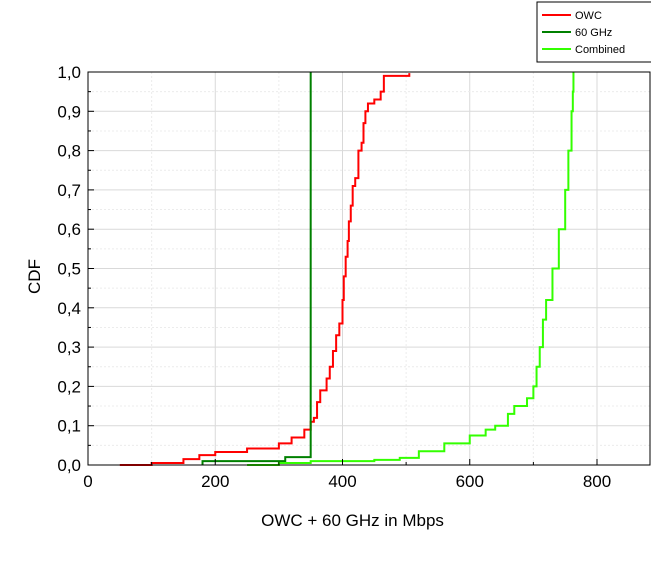 The height and width of the screenshot is (563, 651). I want to click on y-tick-label: 0,1, so click(69, 426).